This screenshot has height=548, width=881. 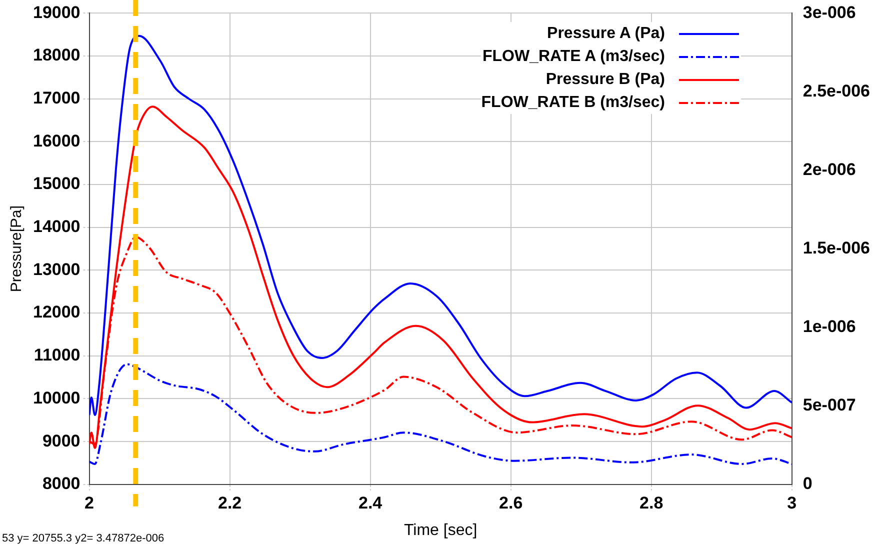 I want to click on y-tick-label: 13000, so click(x=56, y=269).